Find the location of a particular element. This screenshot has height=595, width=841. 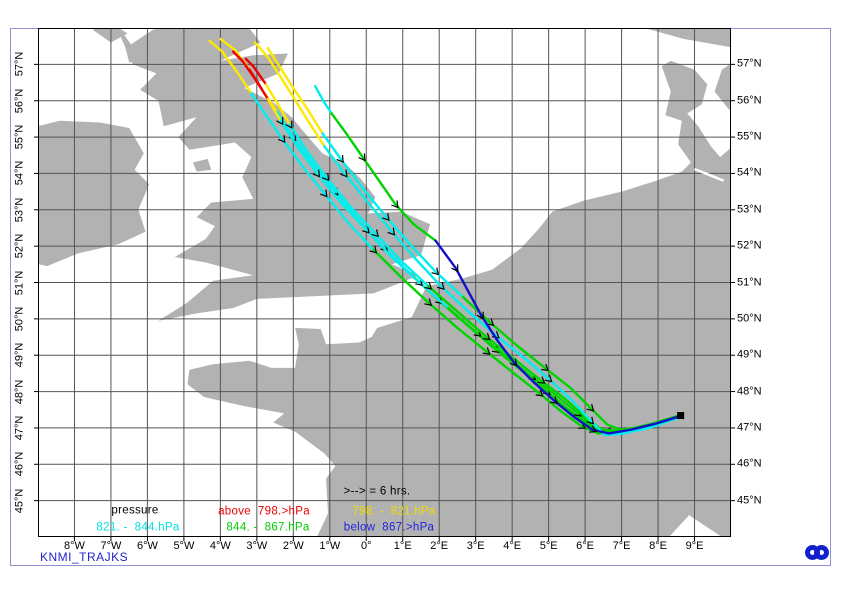

lat-label-right: 56°N is located at coordinates (749, 100).